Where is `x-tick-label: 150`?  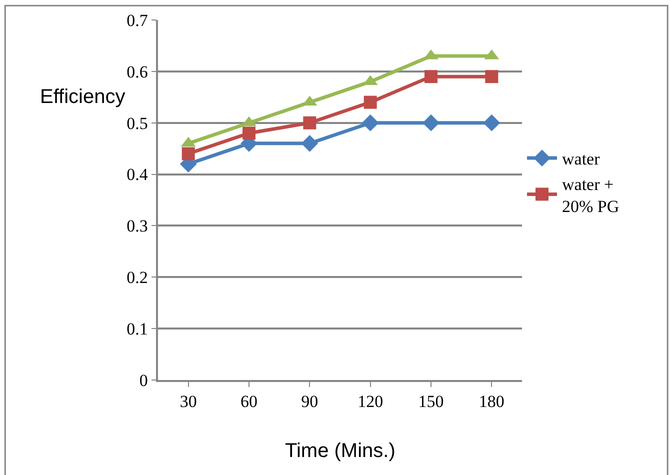 x-tick-label: 150 is located at coordinates (431, 402).